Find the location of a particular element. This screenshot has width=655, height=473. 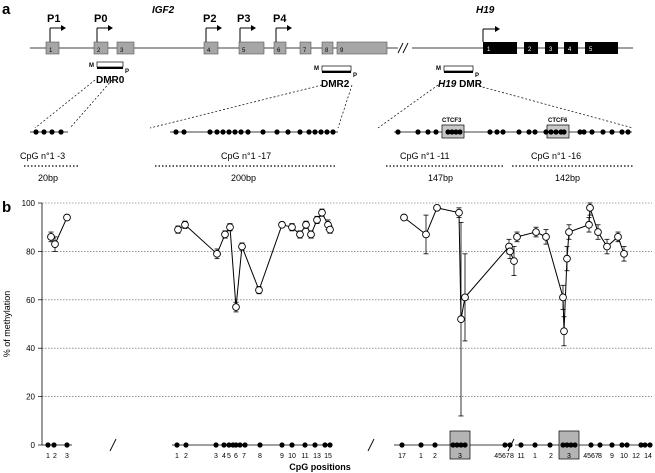

igf2-promoter-p2: P2 is located at coordinates (212, 27).